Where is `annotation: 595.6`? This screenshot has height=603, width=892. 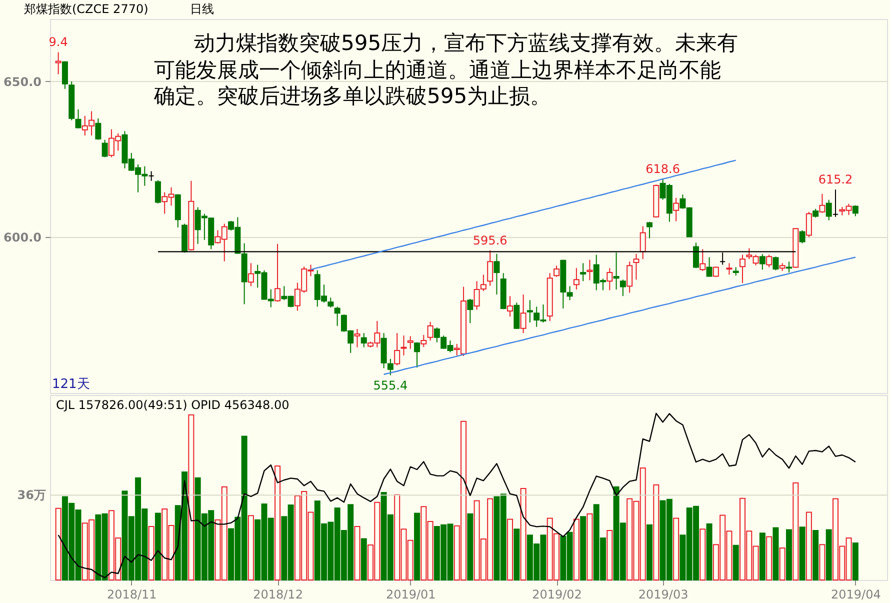 annotation: 595.6 is located at coordinates (490, 240).